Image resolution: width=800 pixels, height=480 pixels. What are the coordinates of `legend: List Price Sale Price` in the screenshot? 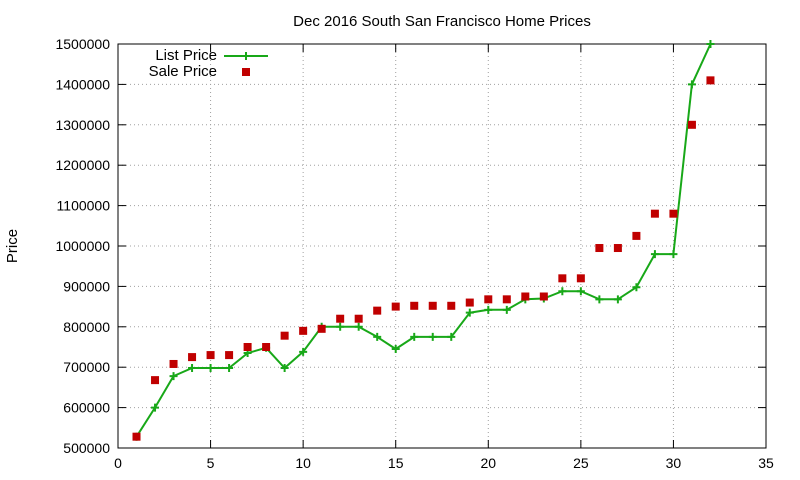 It's located at (208, 63).